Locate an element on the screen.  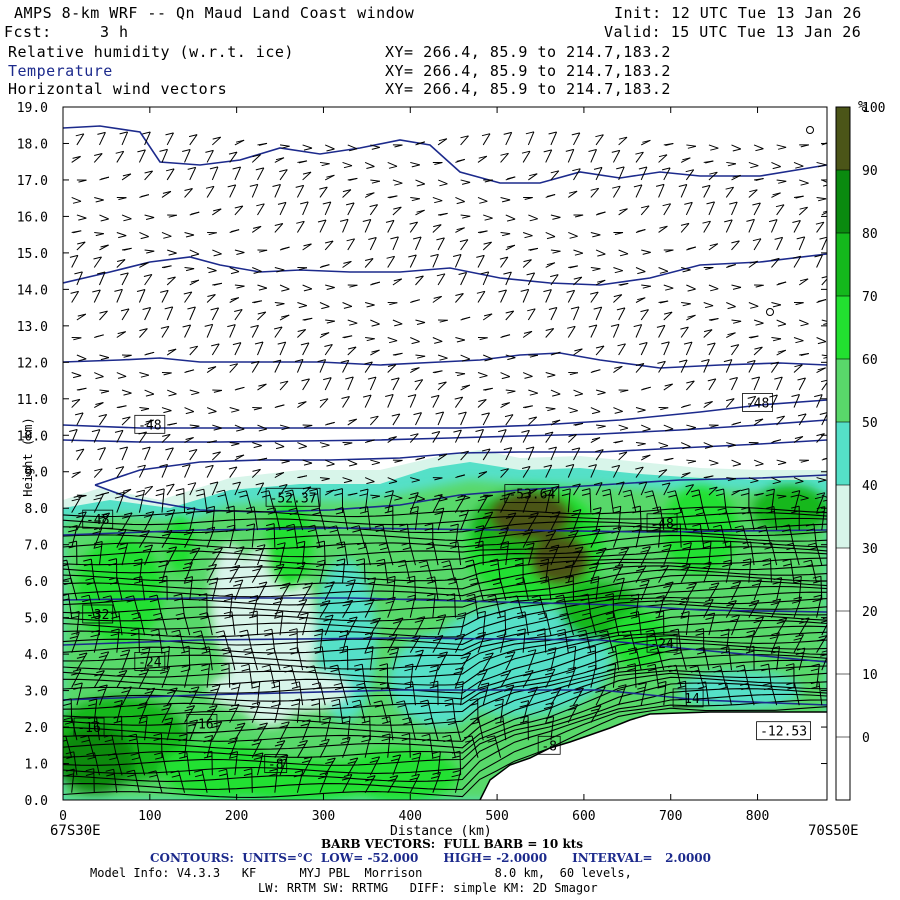
colorbar-band is located at coordinates (843, 201).